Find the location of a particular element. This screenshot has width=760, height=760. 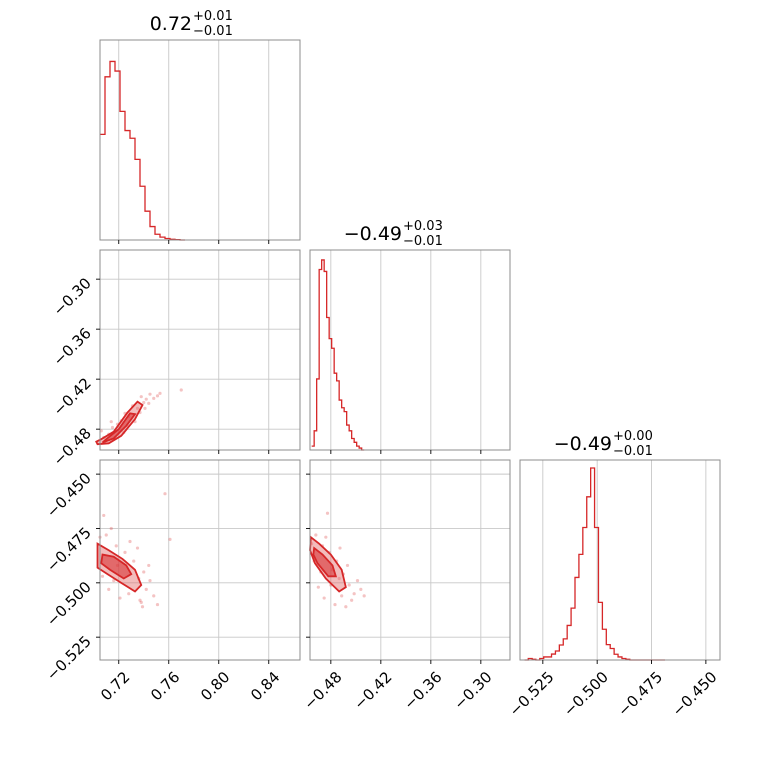

title-plus-2: +0.00 is located at coordinates (633, 436).